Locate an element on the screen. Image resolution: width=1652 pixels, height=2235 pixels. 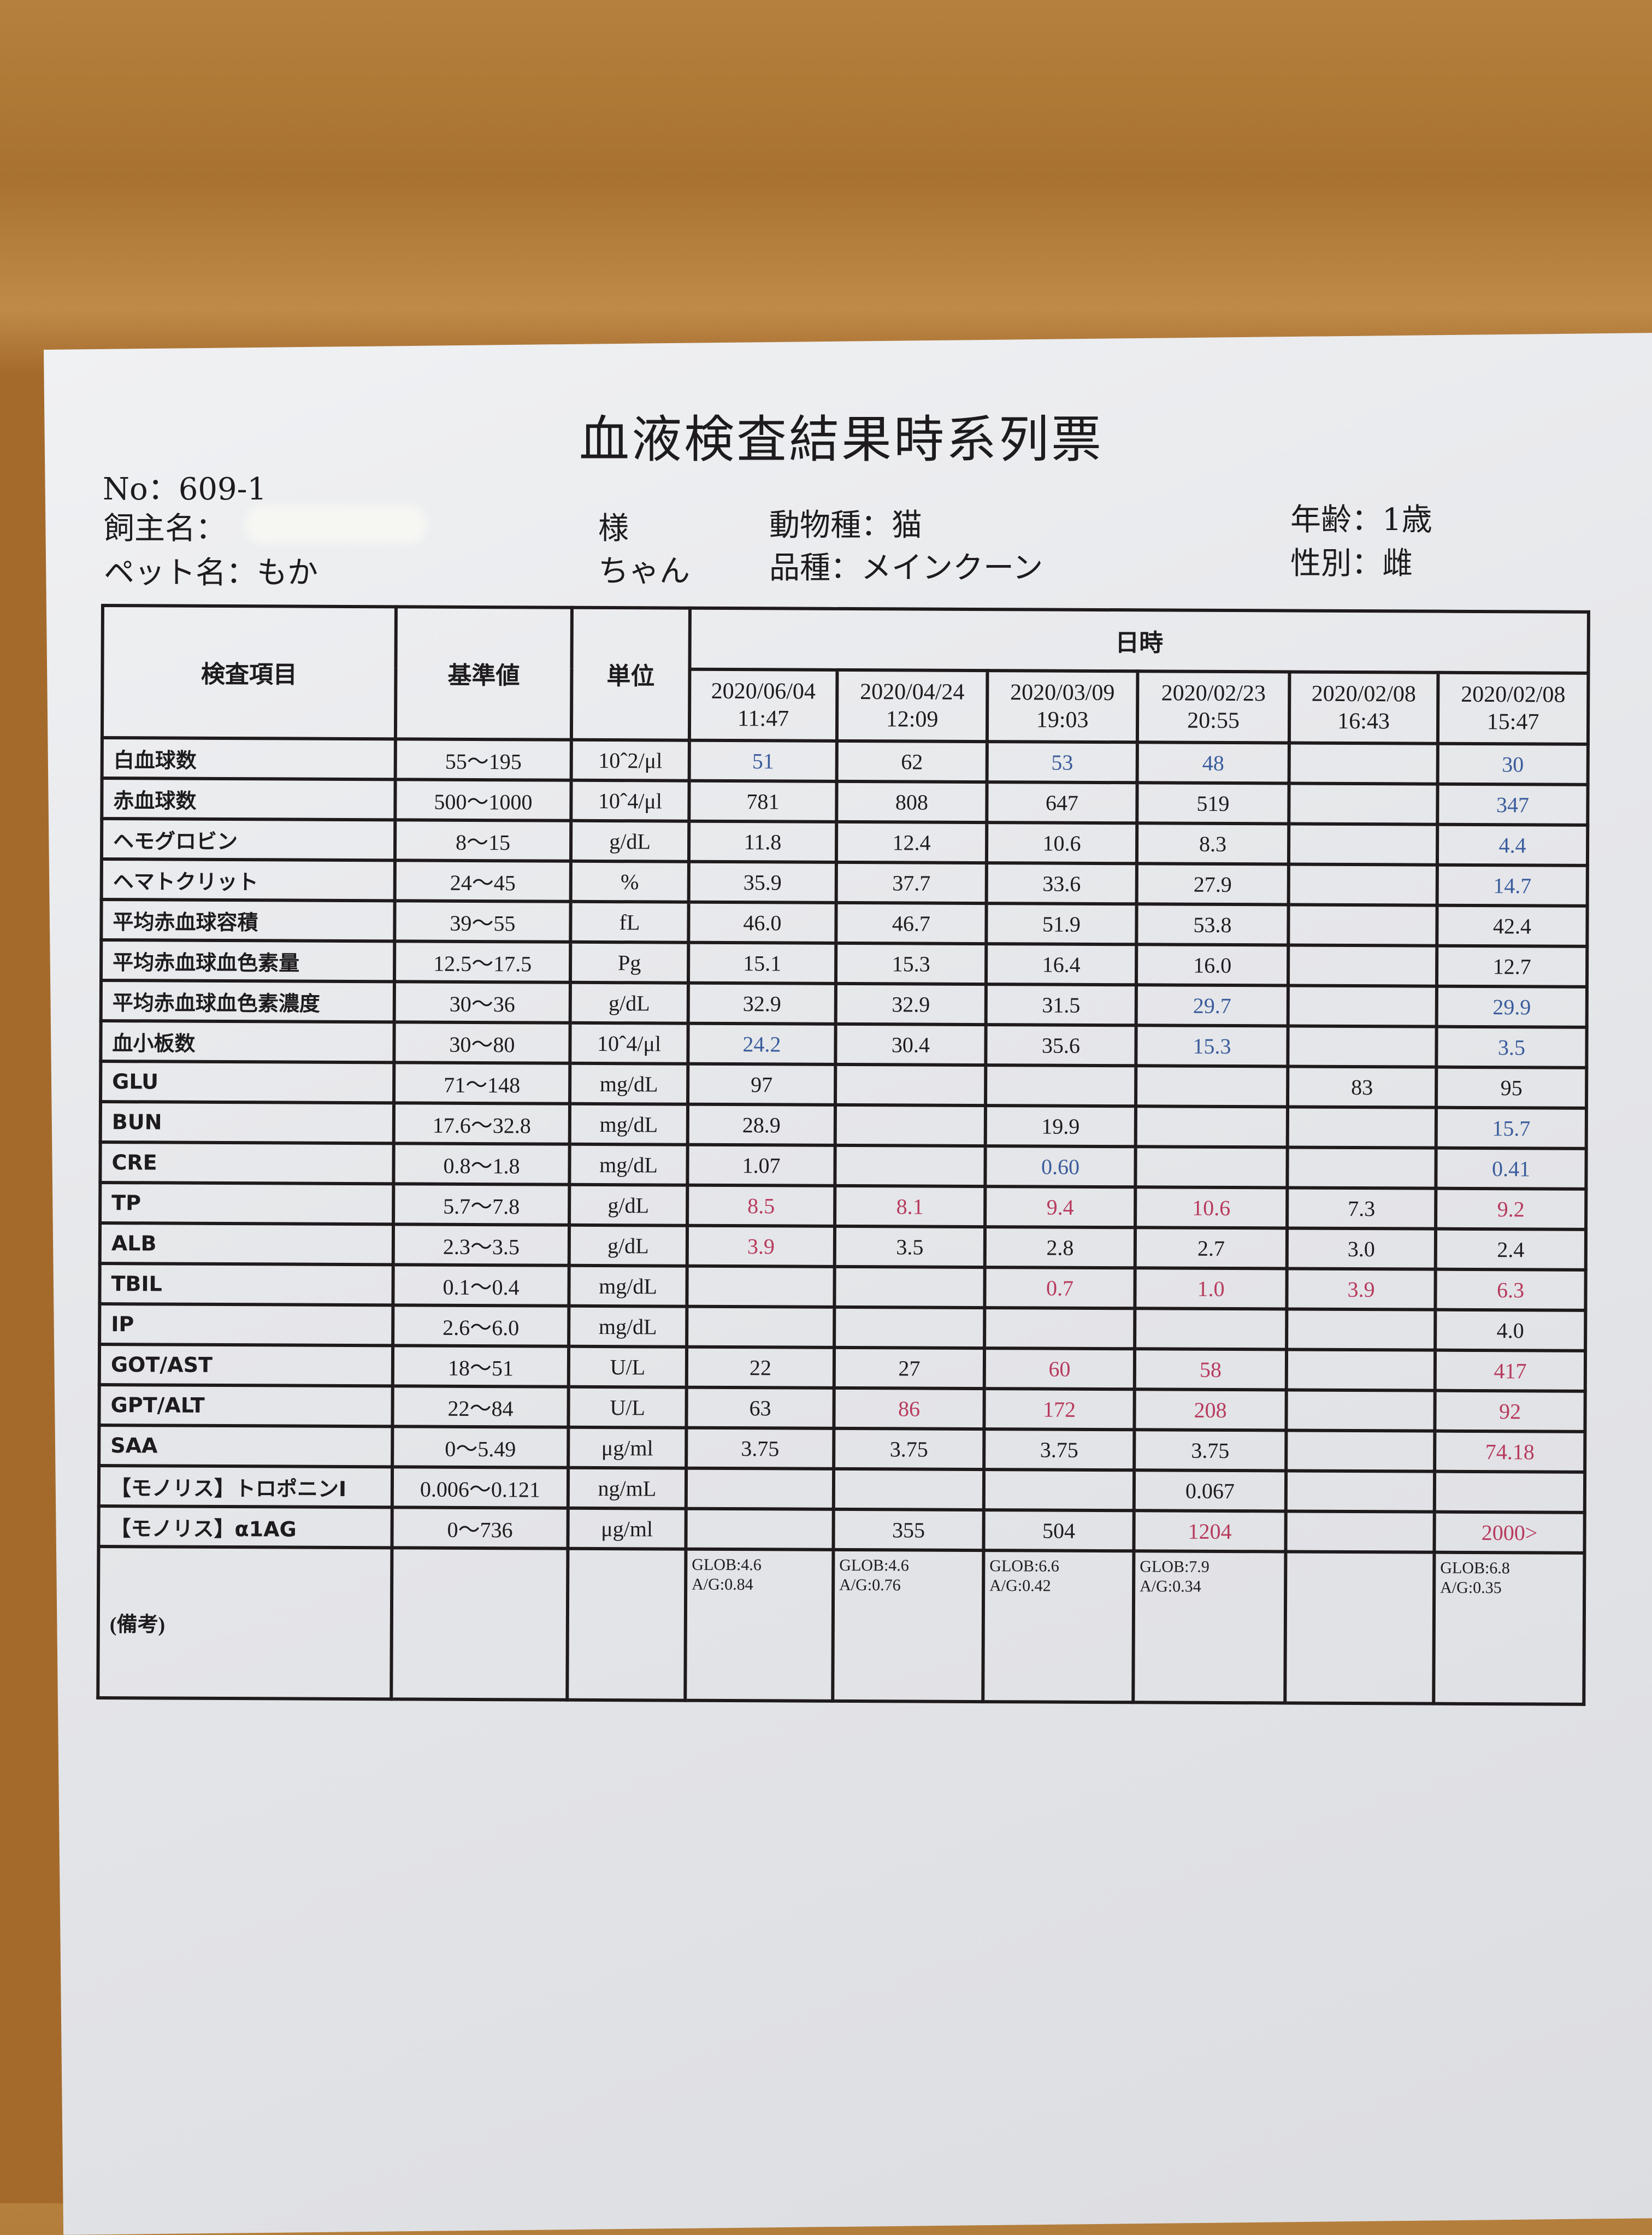
result-value: 24.2 is located at coordinates (762, 1044).